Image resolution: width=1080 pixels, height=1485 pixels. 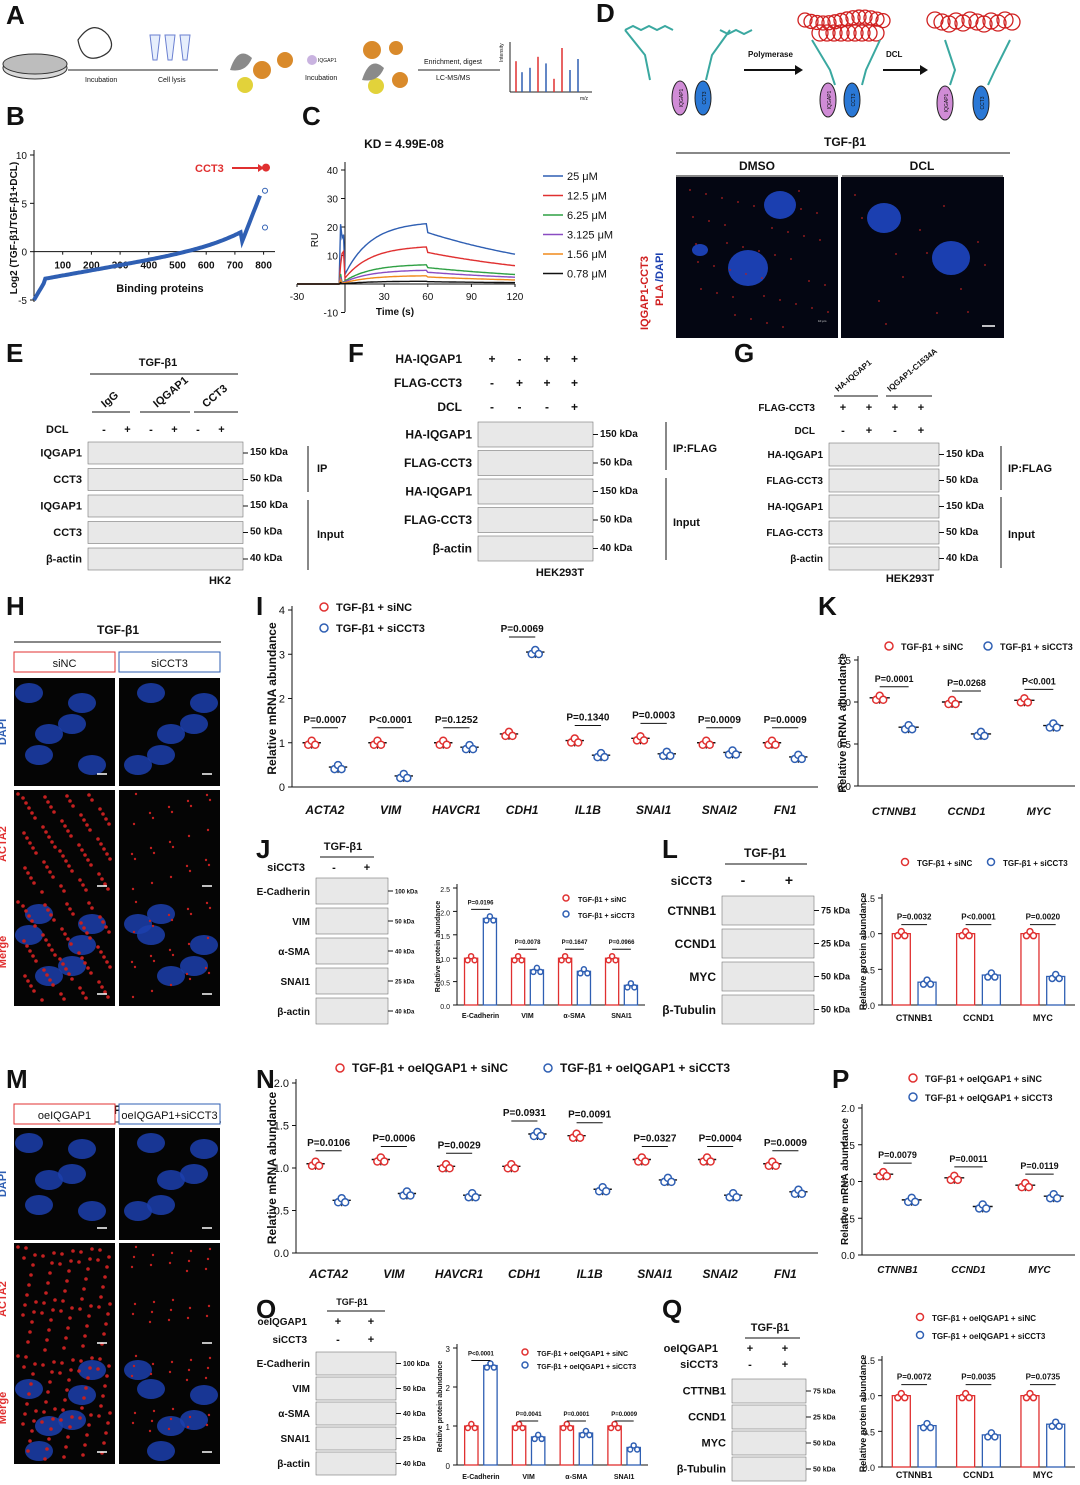 What do you see at coordinates (282, 700) in the screenshot?
I see `i-ytick-label: 2` at bounding box center [282, 700].